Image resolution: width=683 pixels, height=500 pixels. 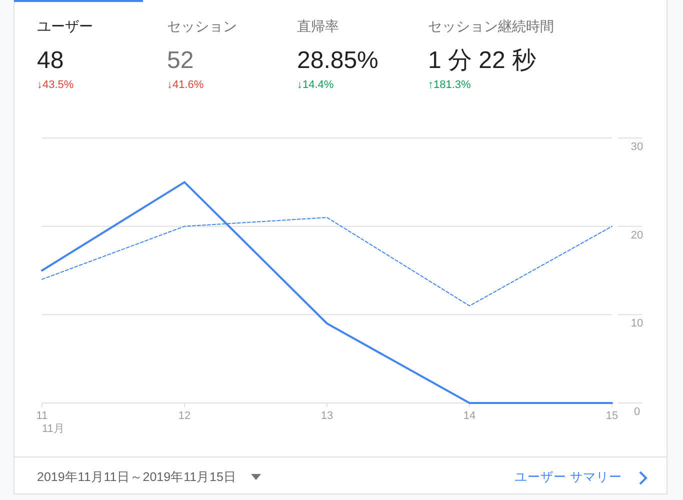 I want to click on text: セッション継続時間, so click(x=491, y=26).